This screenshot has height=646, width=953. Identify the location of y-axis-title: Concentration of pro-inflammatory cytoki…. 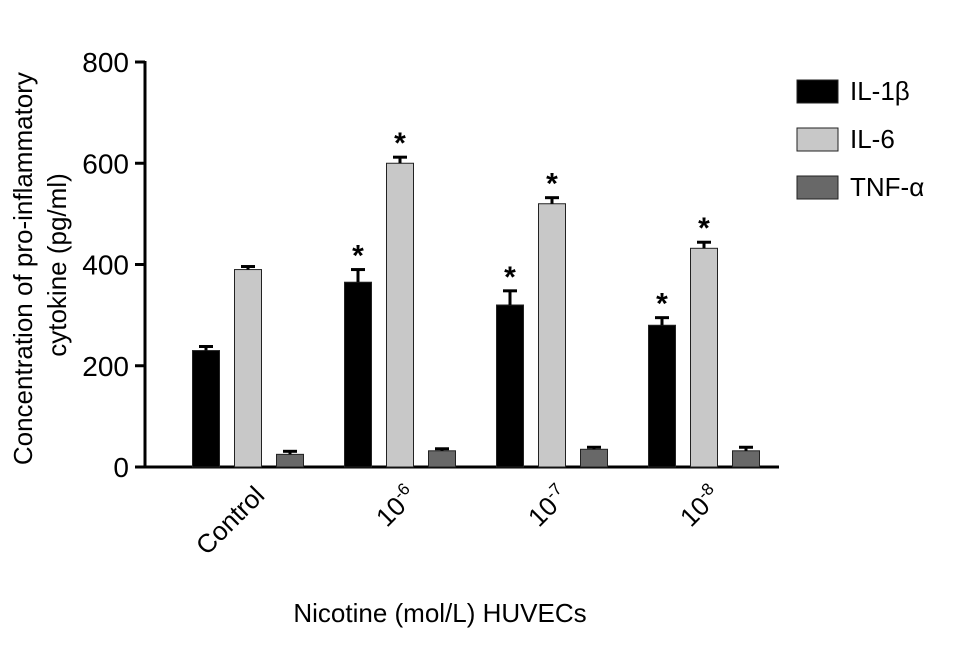
(40, 265).